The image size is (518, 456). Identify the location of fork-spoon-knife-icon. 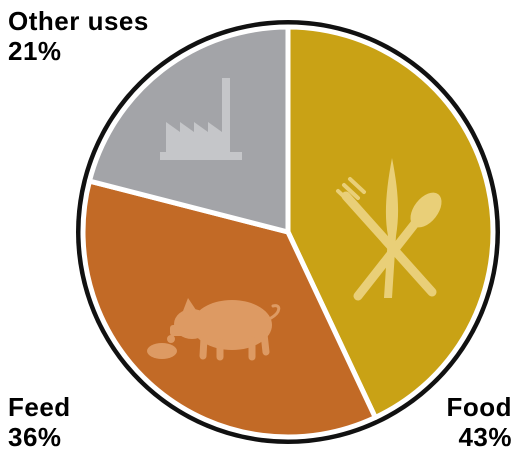
(389, 229).